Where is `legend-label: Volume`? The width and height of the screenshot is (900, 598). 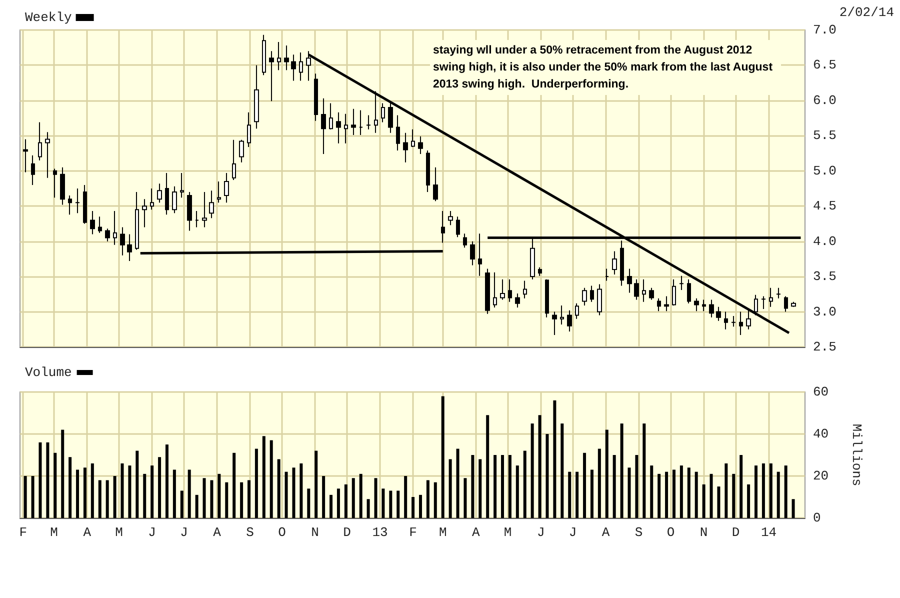 legend-label: Volume is located at coordinates (48, 372).